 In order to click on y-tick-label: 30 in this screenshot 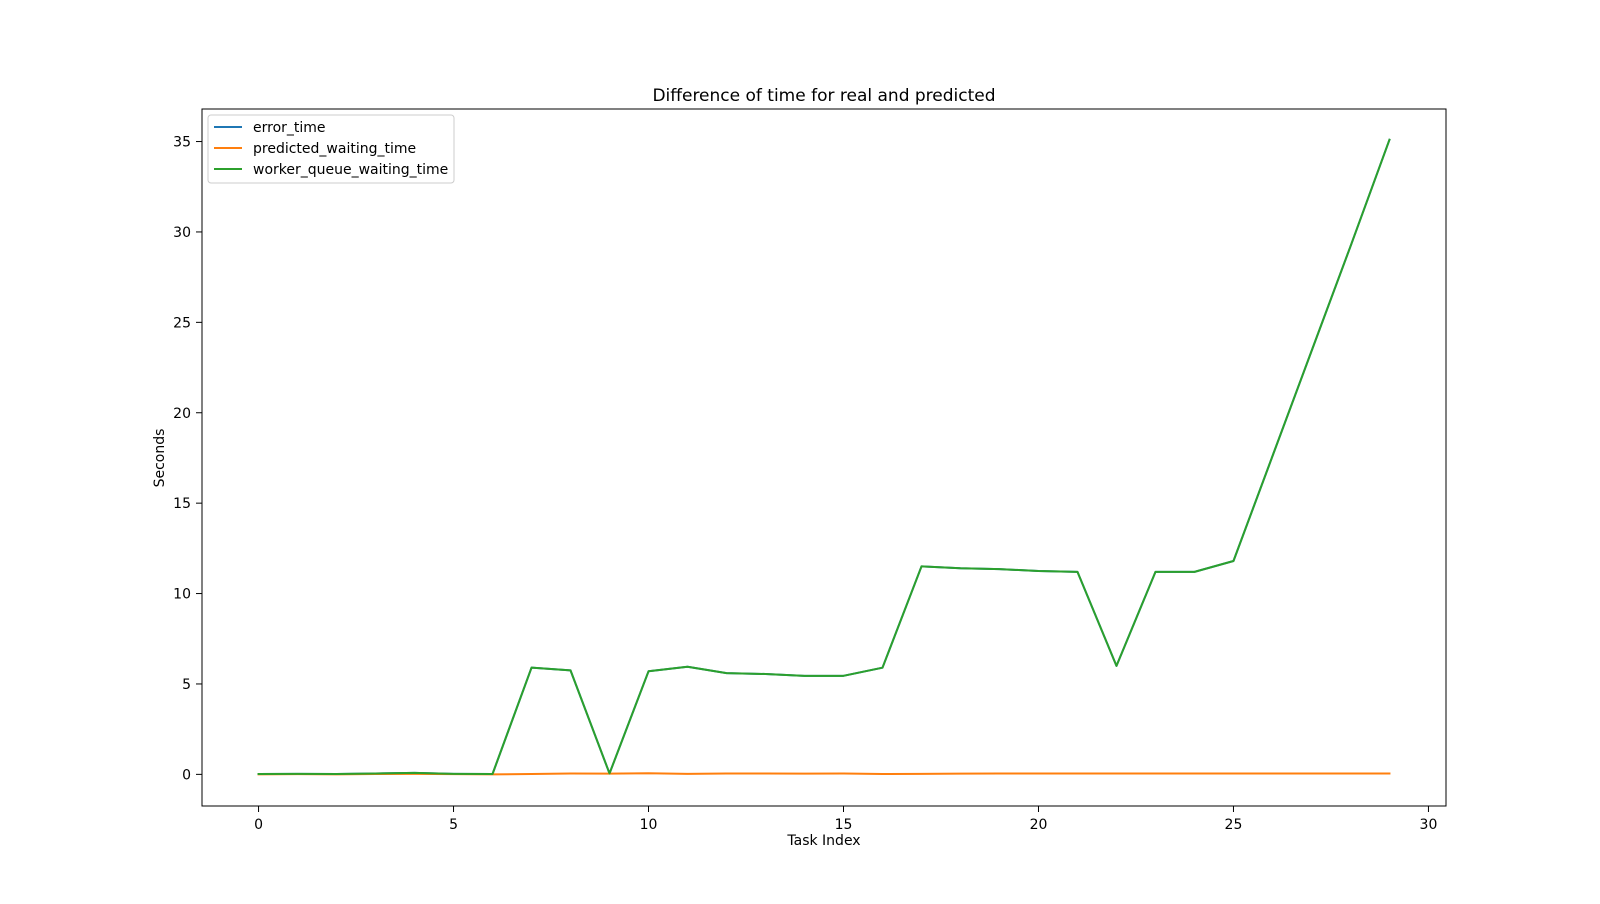, I will do `click(182, 233)`.